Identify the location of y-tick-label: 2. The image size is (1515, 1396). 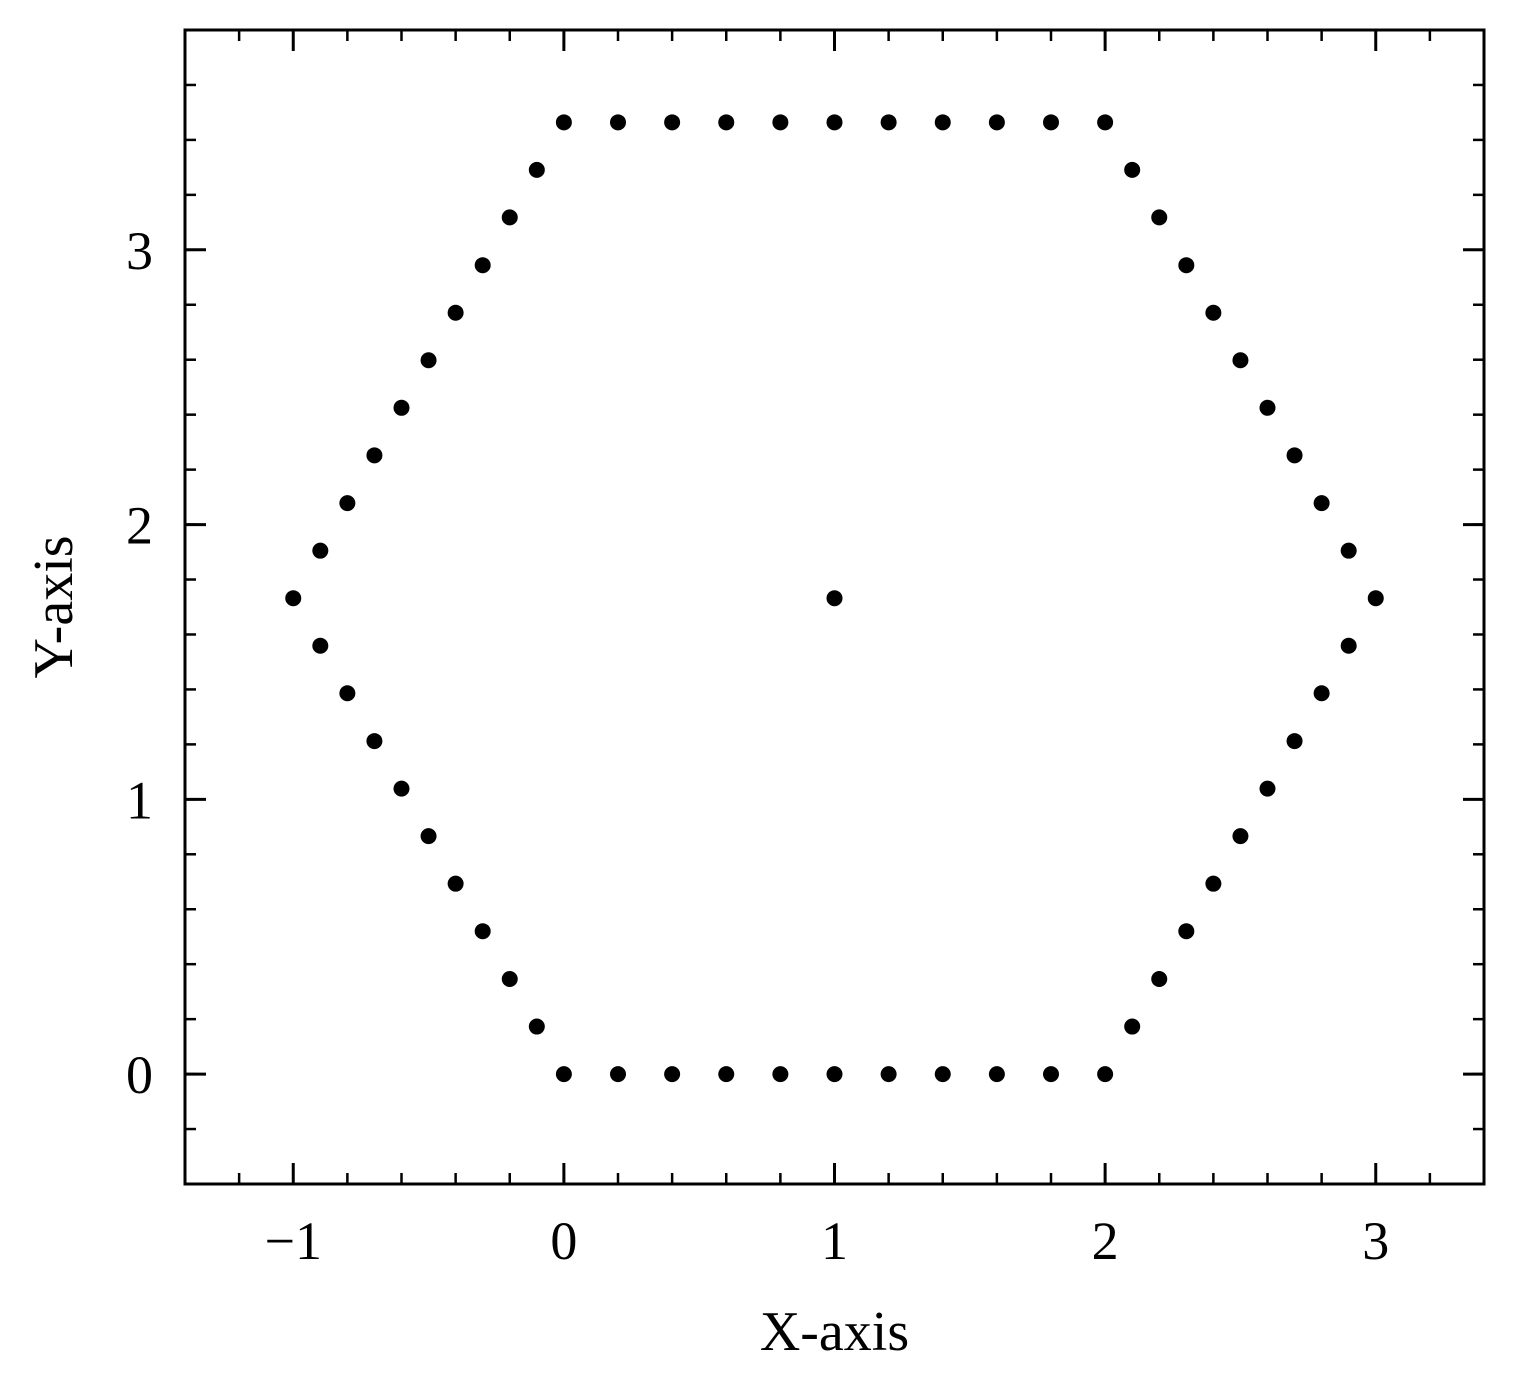
(139, 526).